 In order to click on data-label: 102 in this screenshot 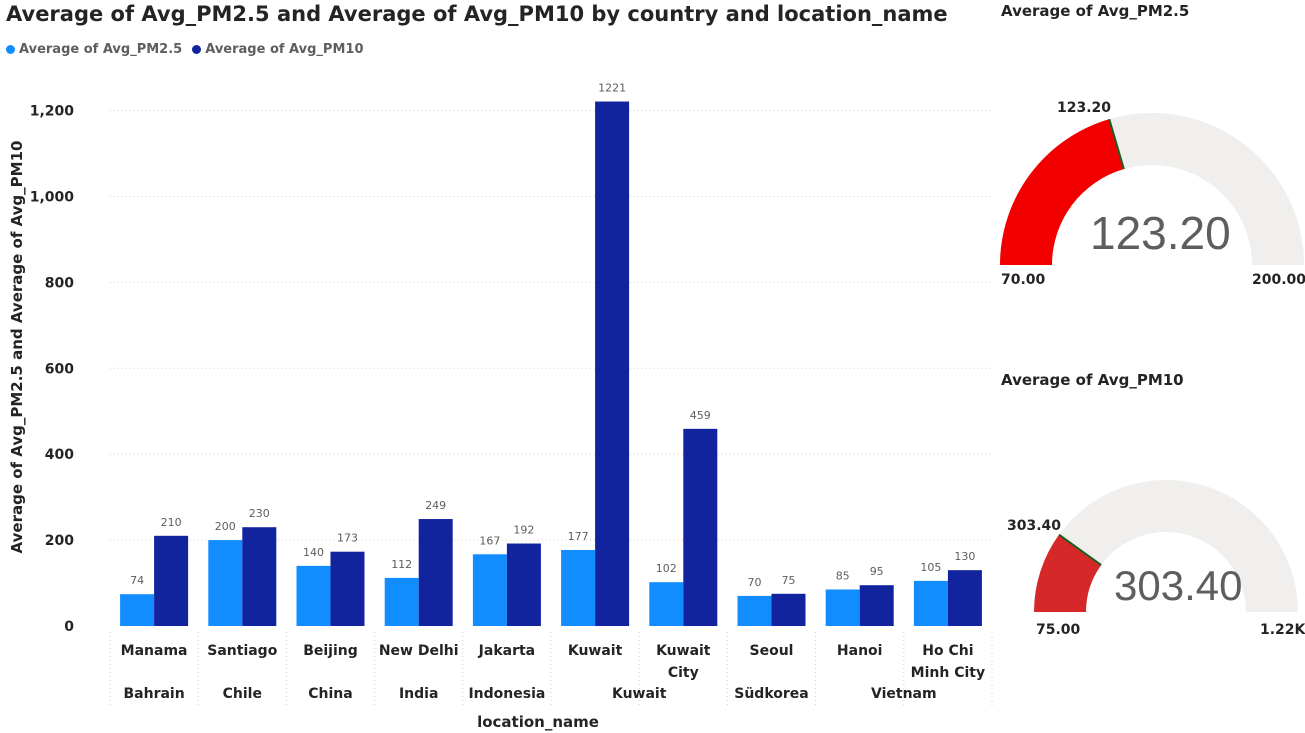, I will do `click(666, 568)`.